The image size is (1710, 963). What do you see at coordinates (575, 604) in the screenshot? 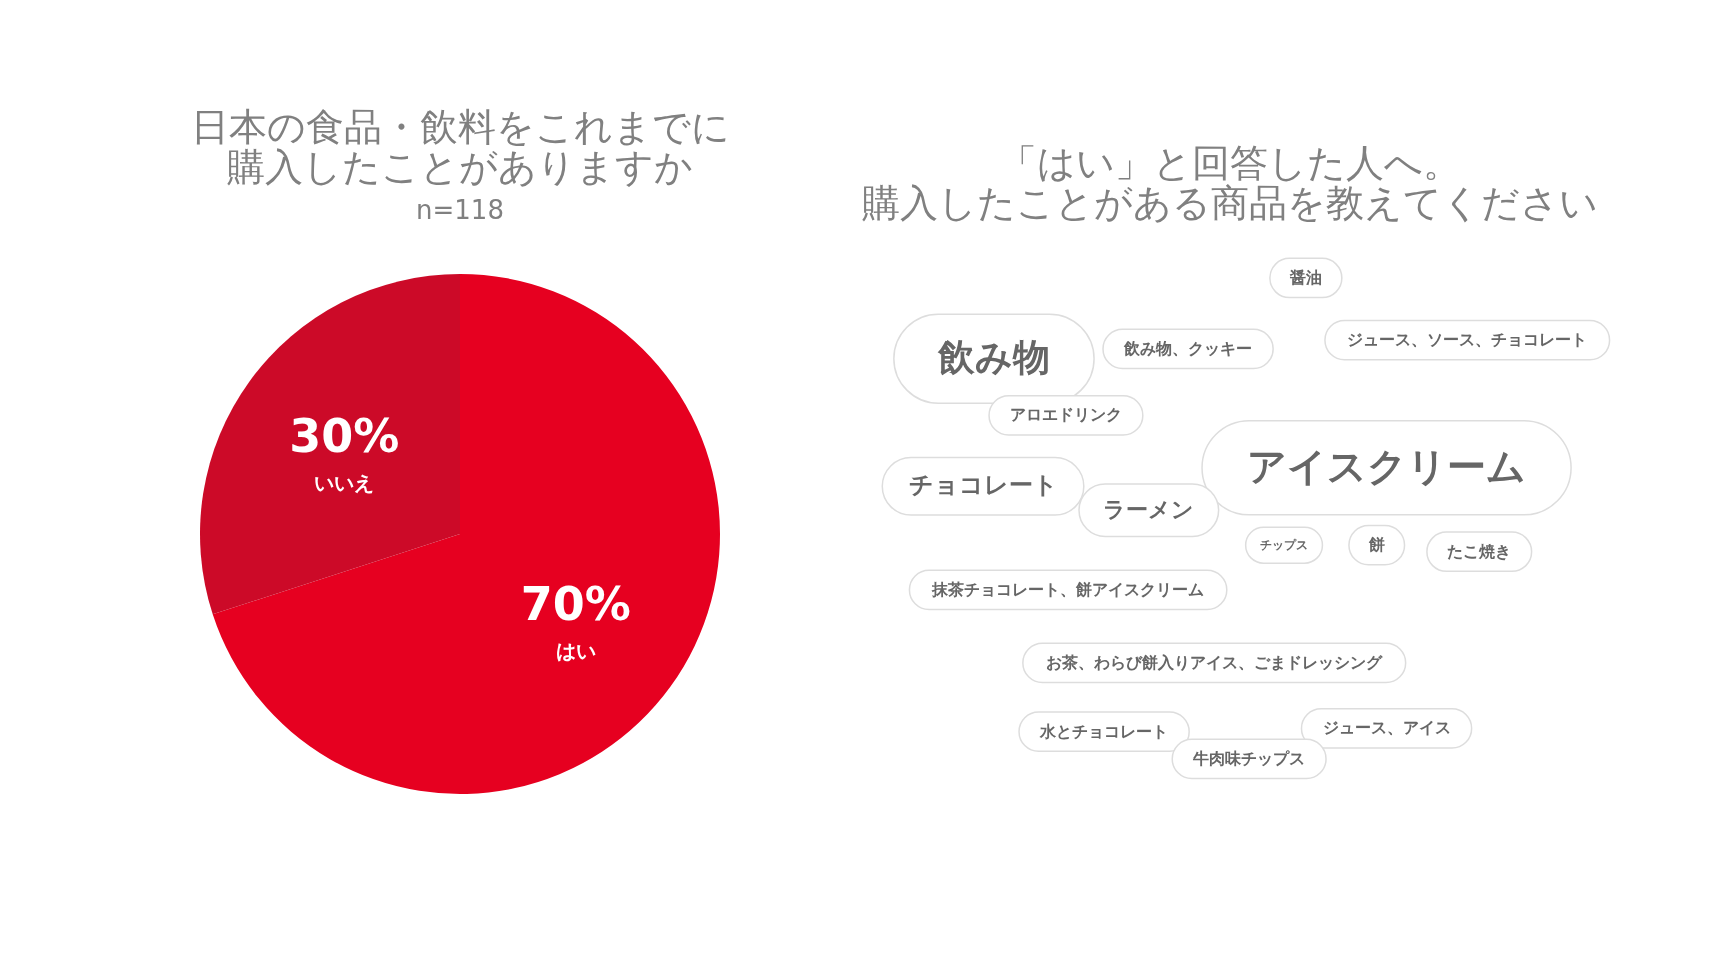
I see `data-label: 70%` at bounding box center [575, 604].